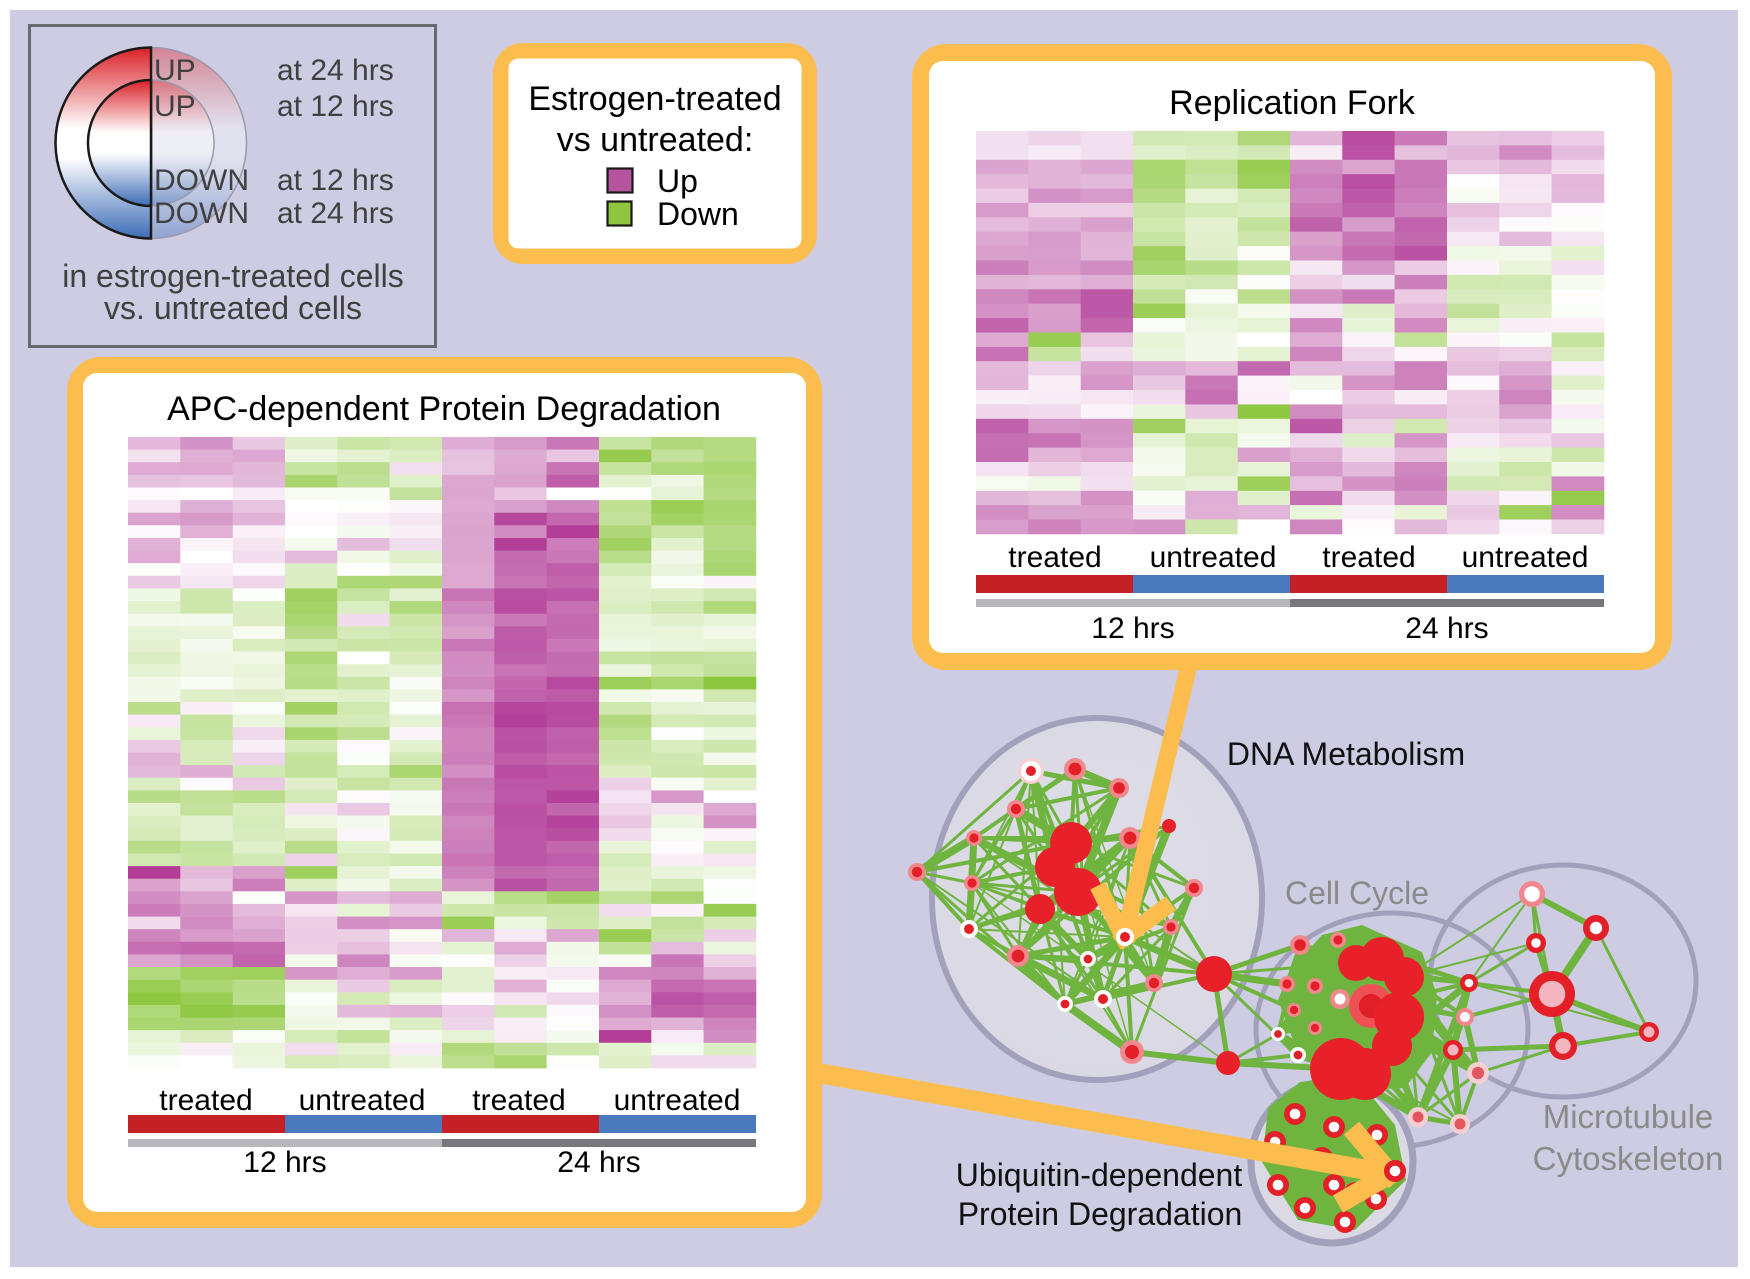 The width and height of the screenshot is (1750, 1279). Describe the element at coordinates (677, 181) in the screenshot. I see `svg-text: Up` at that location.